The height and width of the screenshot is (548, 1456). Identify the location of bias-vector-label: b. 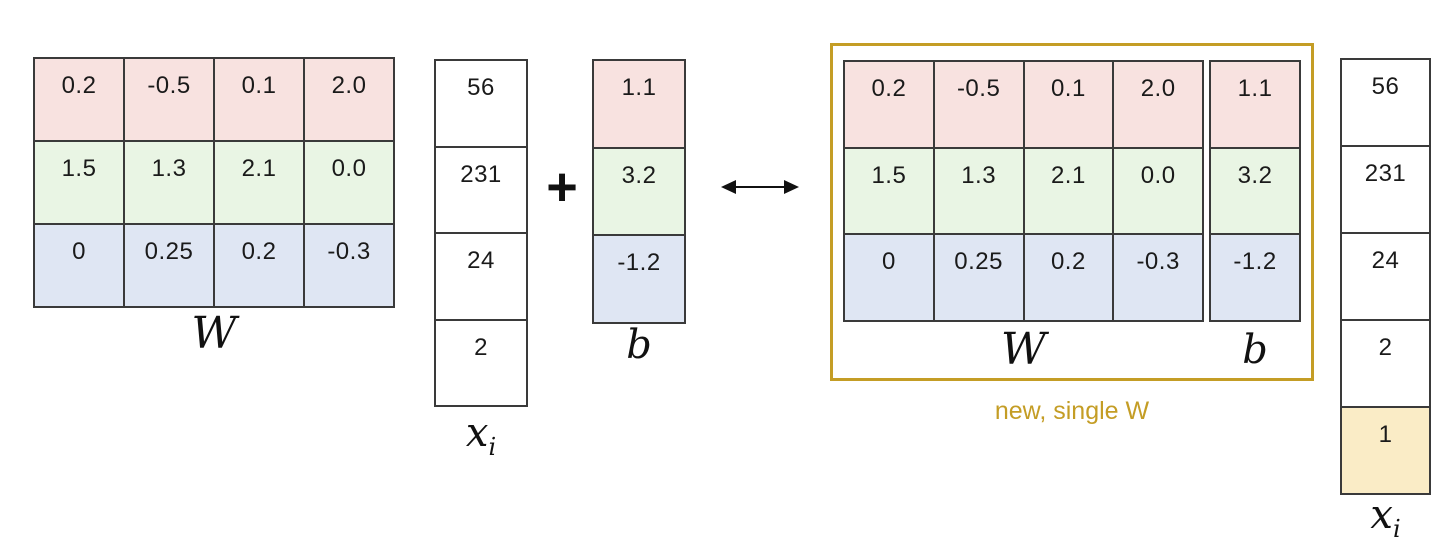
(639, 345).